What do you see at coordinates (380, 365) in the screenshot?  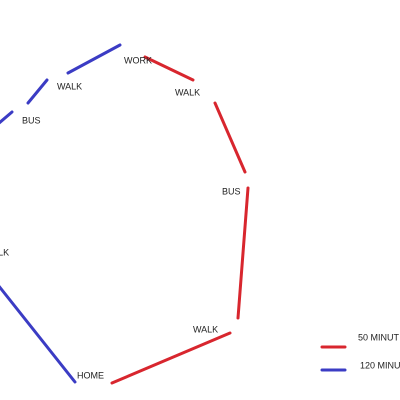 I see `legend-label: 120 MINU` at bounding box center [380, 365].